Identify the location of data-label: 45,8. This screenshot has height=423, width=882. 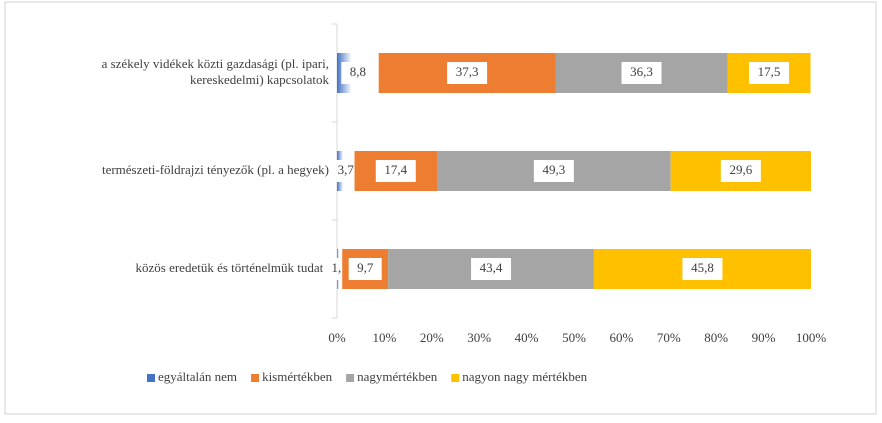
(702, 267).